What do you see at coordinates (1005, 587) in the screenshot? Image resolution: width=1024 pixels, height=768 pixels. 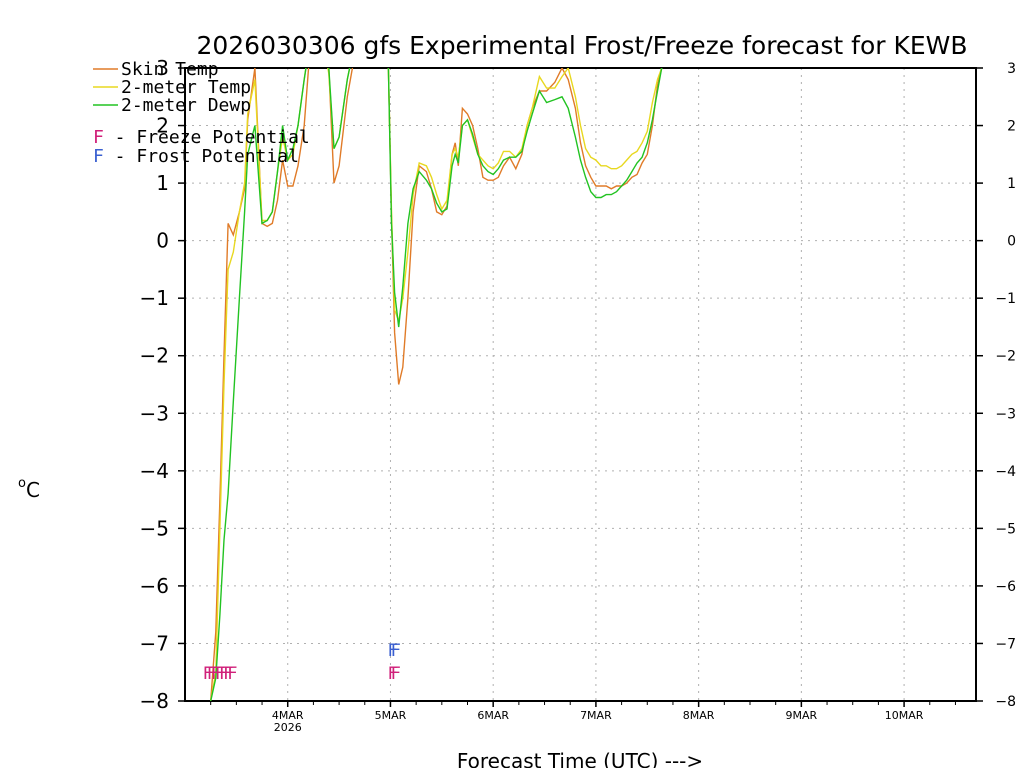 I see `y-tick-label-right: −6` at bounding box center [1005, 587].